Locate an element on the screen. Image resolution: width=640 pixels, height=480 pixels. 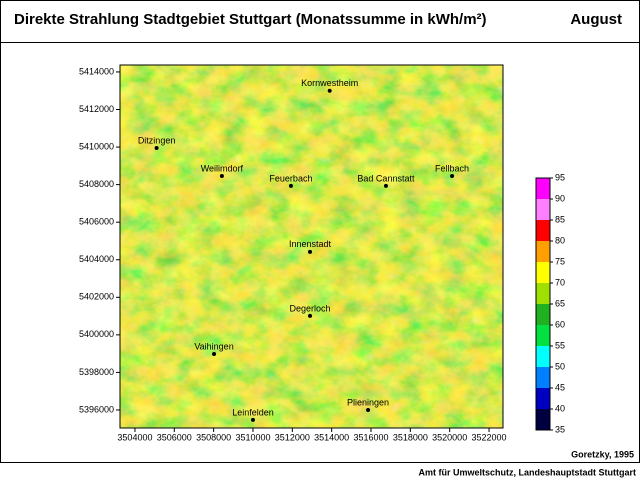
y-tick-label: 5402000 is located at coordinates (96, 297).